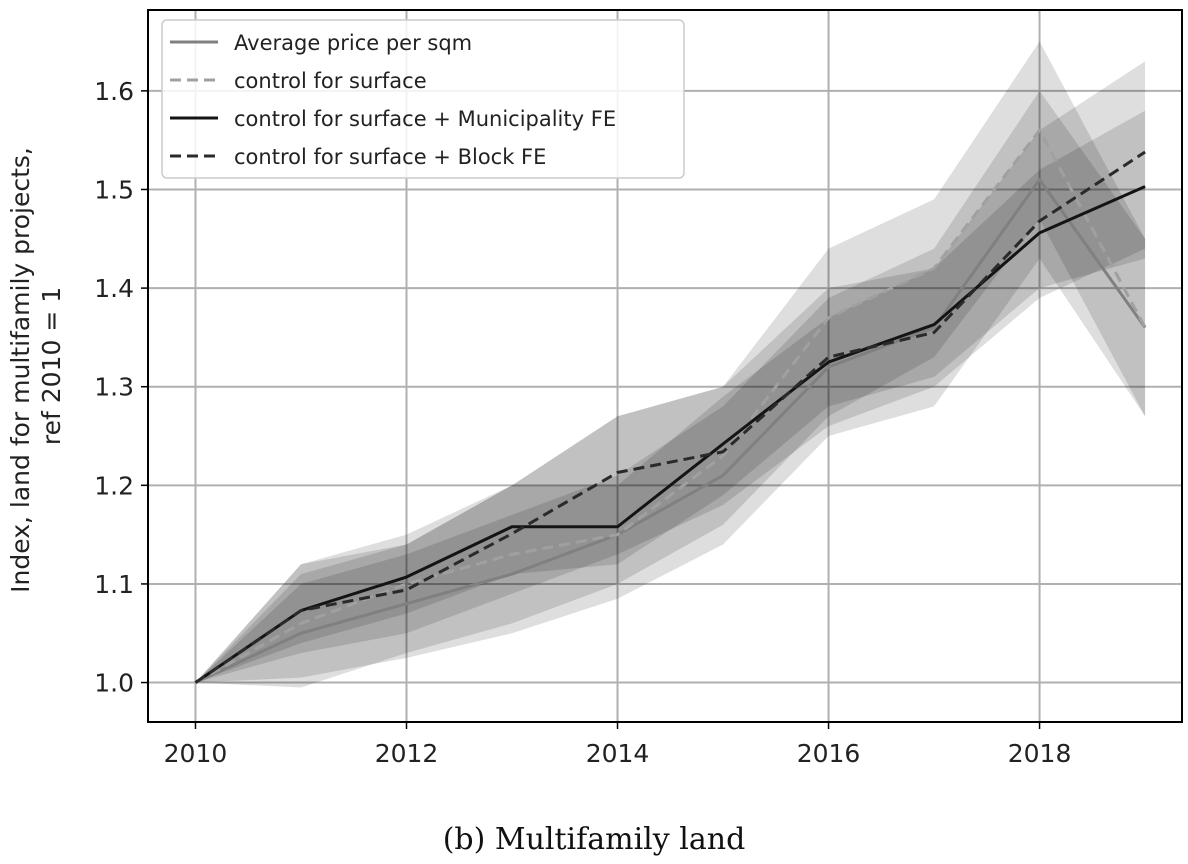 This screenshot has height=864, width=1188. What do you see at coordinates (594, 839) in the screenshot?
I see `figure-caption: (b) Multifamily land` at bounding box center [594, 839].